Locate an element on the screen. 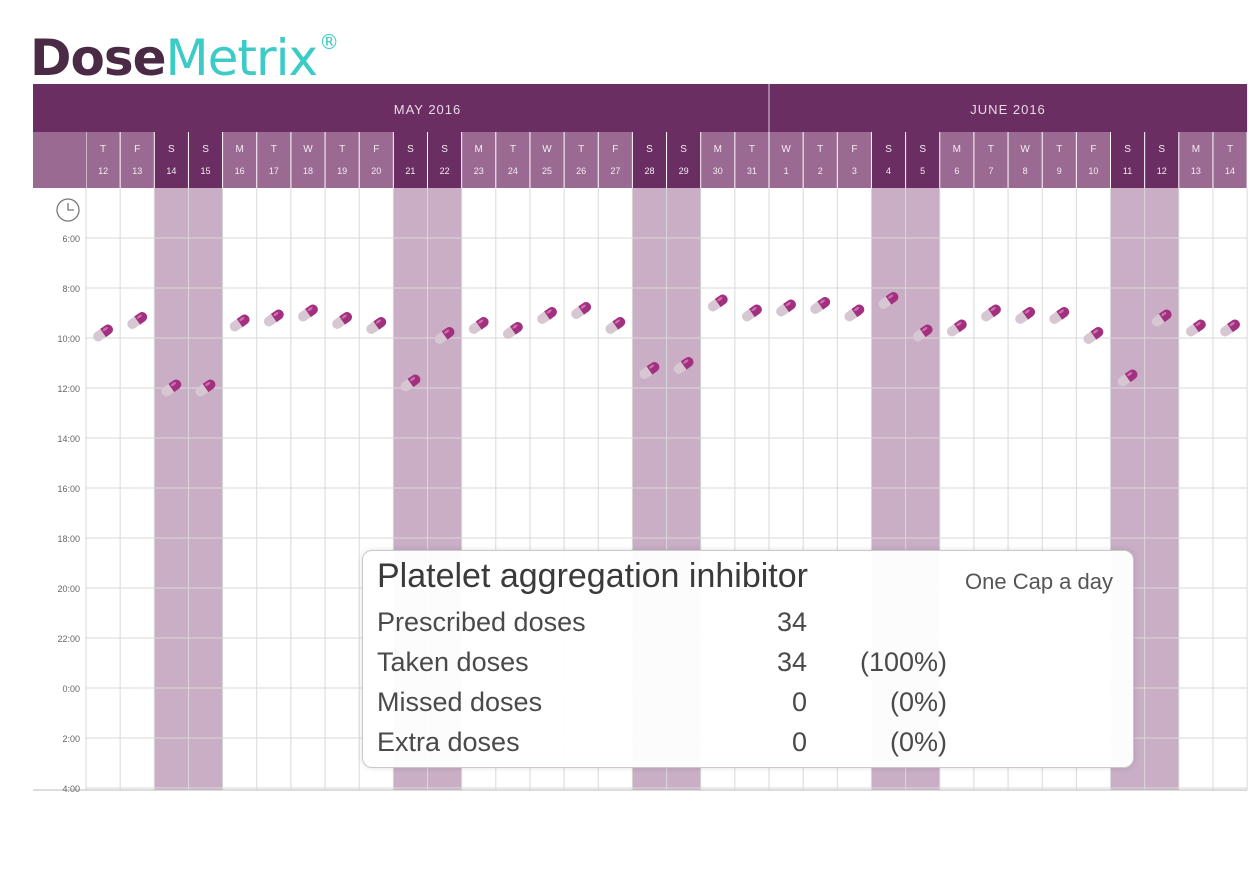 The width and height of the screenshot is (1250, 888). day-date-label: 7 is located at coordinates (990, 171).